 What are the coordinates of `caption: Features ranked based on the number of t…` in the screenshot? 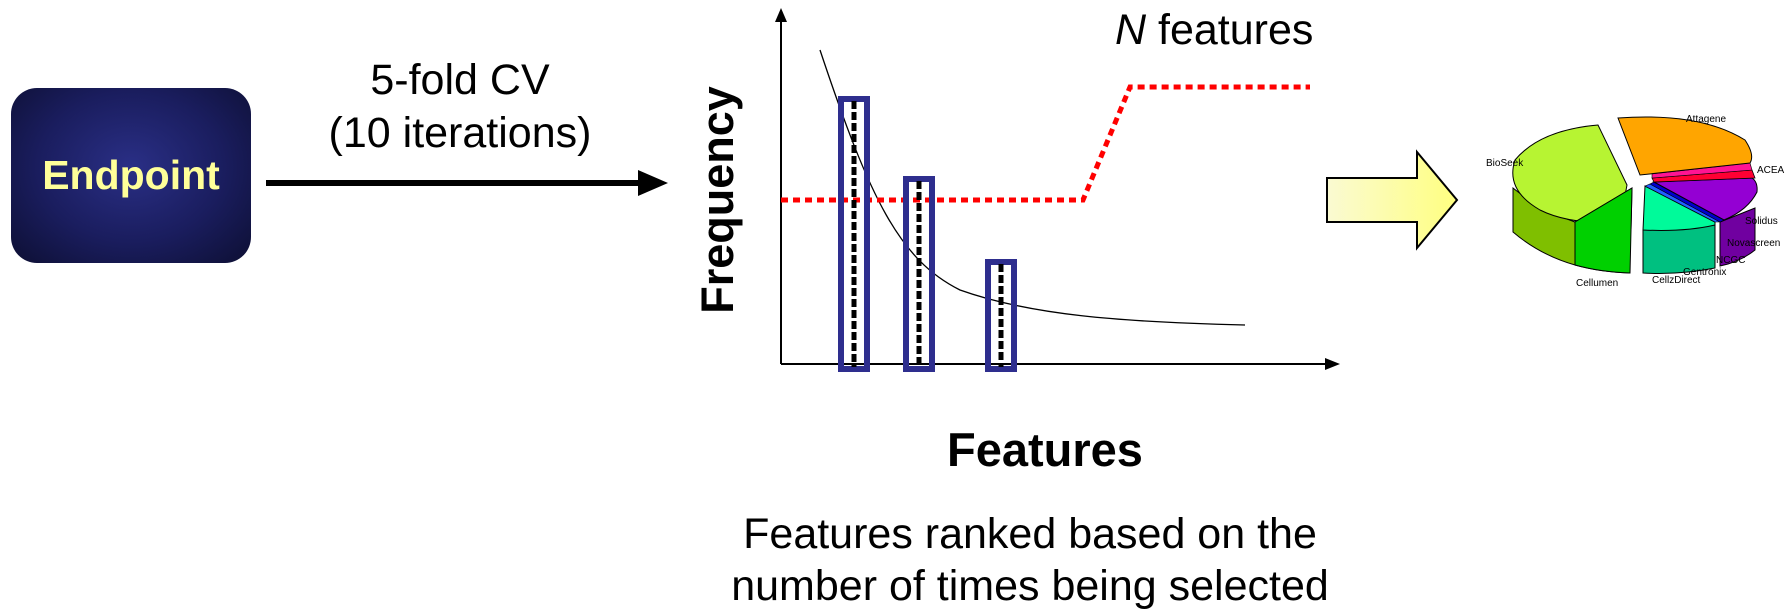 It's located at (1030, 560).